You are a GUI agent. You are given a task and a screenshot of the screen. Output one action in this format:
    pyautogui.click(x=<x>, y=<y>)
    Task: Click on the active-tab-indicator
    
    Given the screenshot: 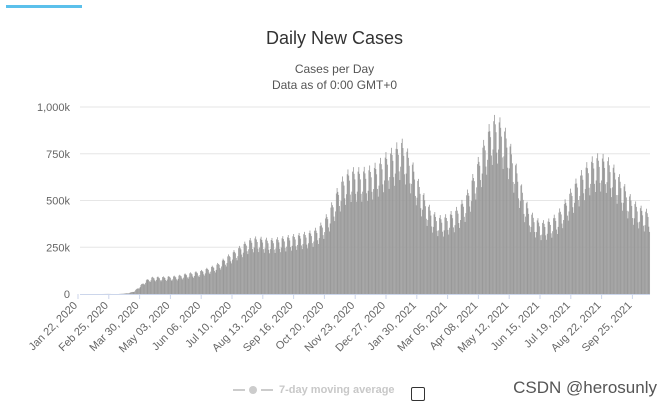 What is the action you would take?
    pyautogui.click(x=44, y=6)
    